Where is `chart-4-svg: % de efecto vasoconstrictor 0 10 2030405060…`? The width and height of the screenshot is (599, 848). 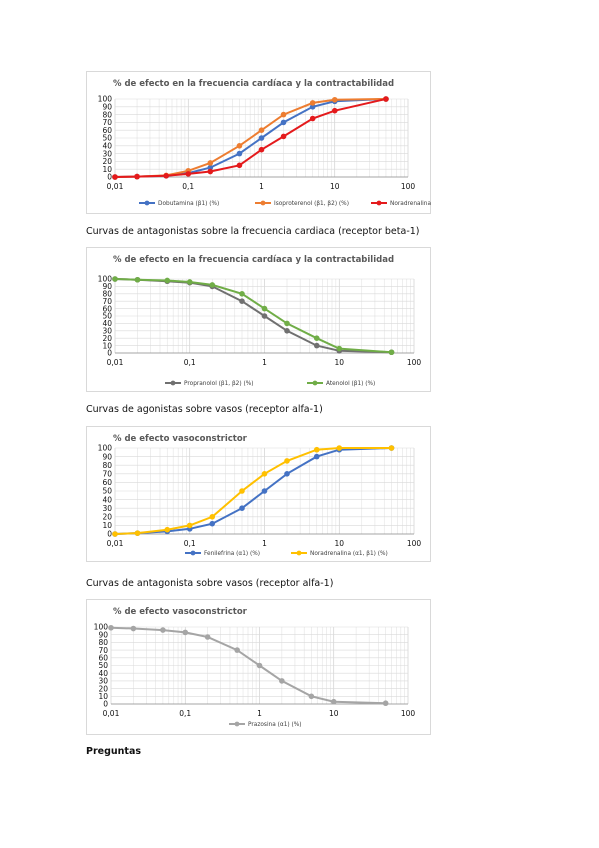
chart-4-svg: % de efecto vasoconstrictor 0 10 2030405060… is located at coordinates (255, 667).